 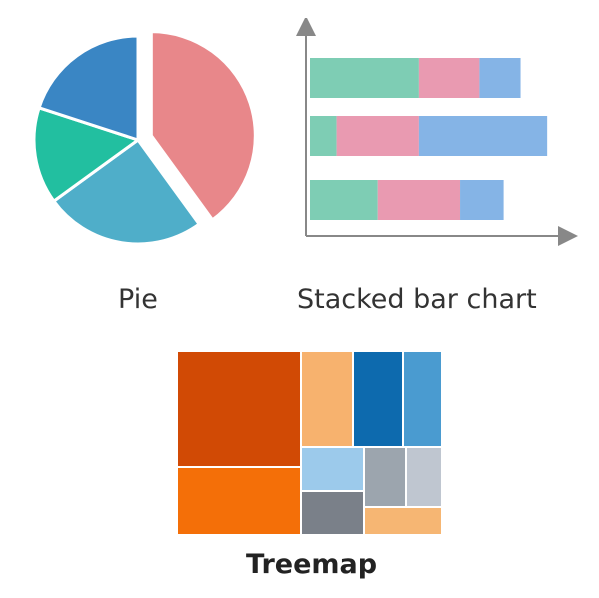 What do you see at coordinates (327, 399) in the screenshot?
I see `treemap-tile-c` at bounding box center [327, 399].